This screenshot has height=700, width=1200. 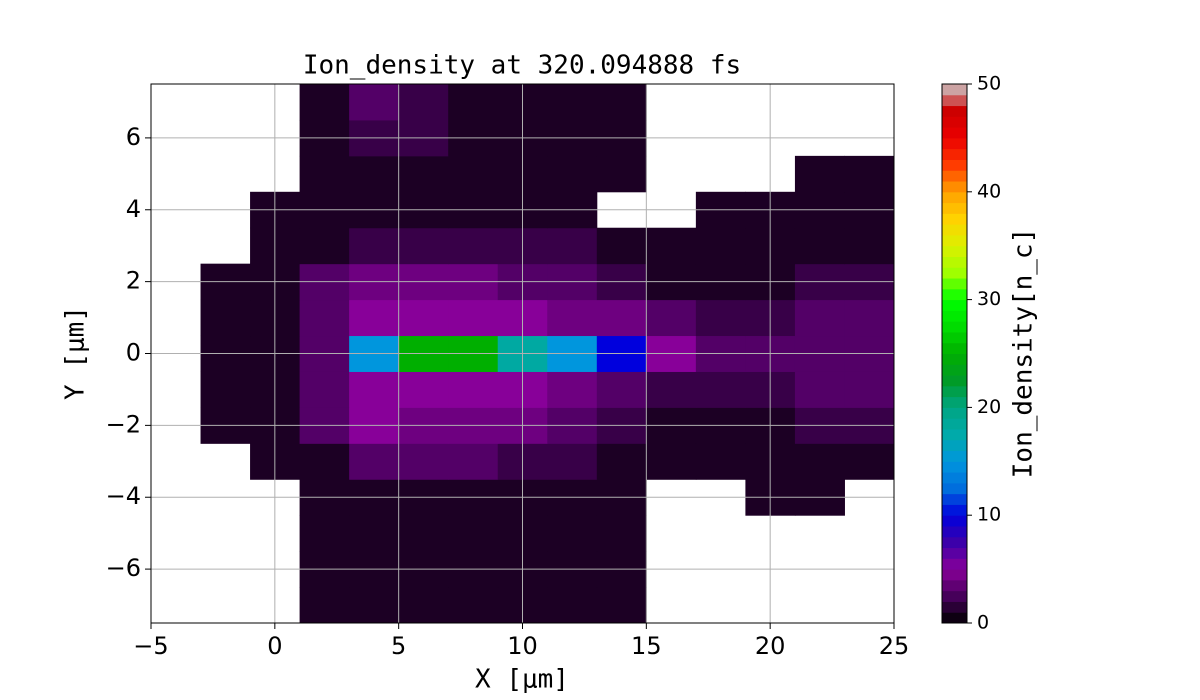 What do you see at coordinates (123, 568) in the screenshot?
I see `y-tick-label: −6` at bounding box center [123, 568].